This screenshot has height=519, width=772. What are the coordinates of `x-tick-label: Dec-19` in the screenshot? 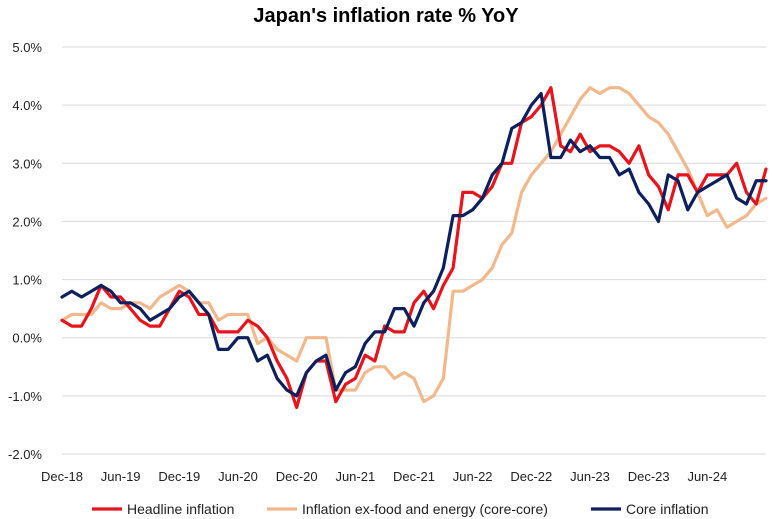 It's located at (179, 476).